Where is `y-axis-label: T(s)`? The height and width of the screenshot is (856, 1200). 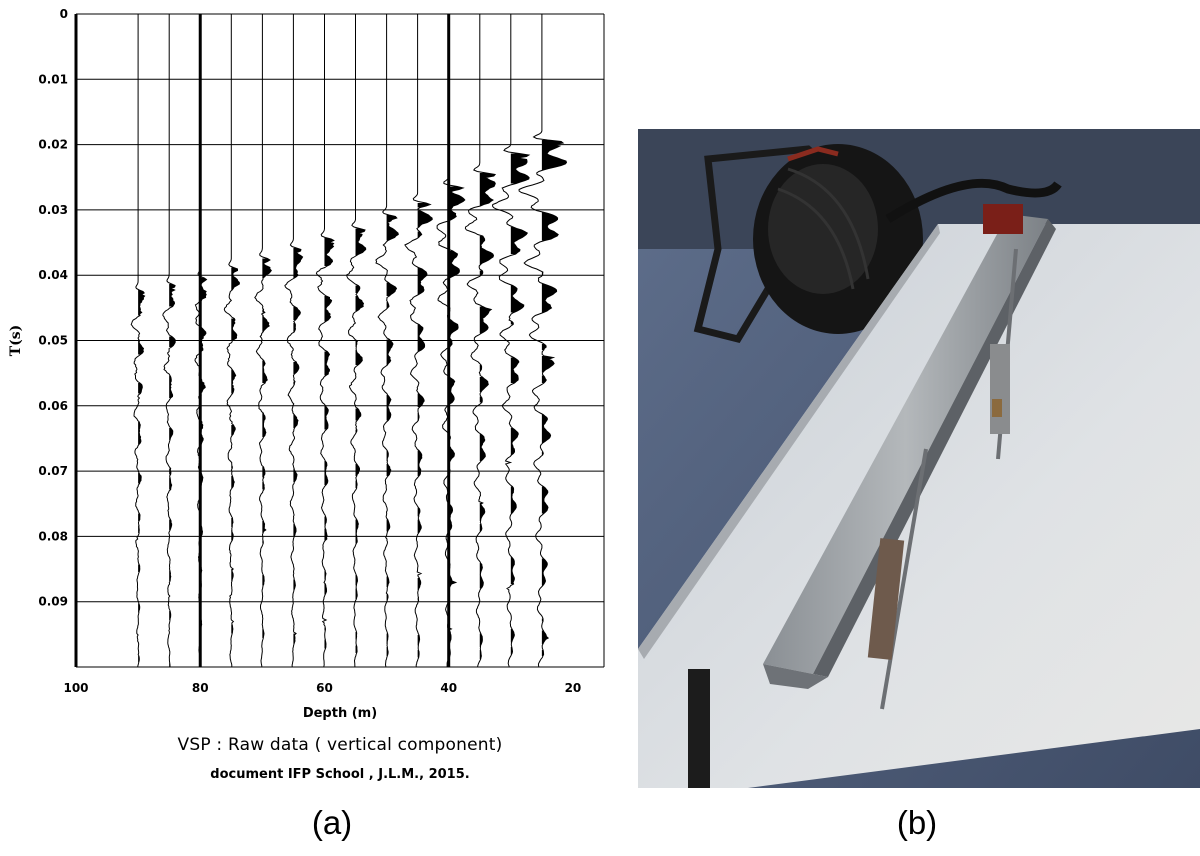 y-axis-label: T(s) is located at coordinates (16, 341).